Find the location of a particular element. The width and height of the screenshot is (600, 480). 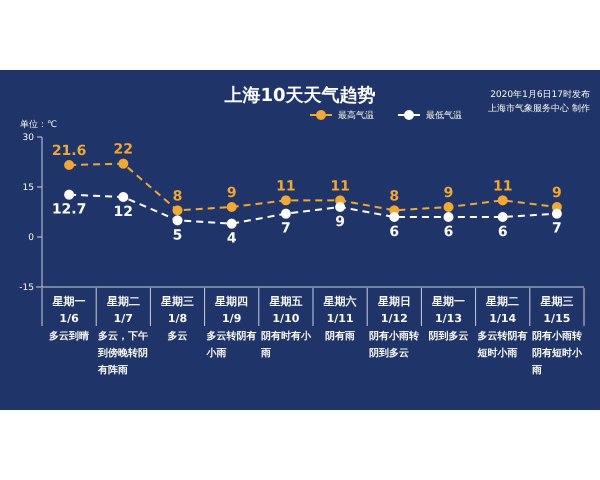

y-tick-label: 0 is located at coordinates (31, 238).